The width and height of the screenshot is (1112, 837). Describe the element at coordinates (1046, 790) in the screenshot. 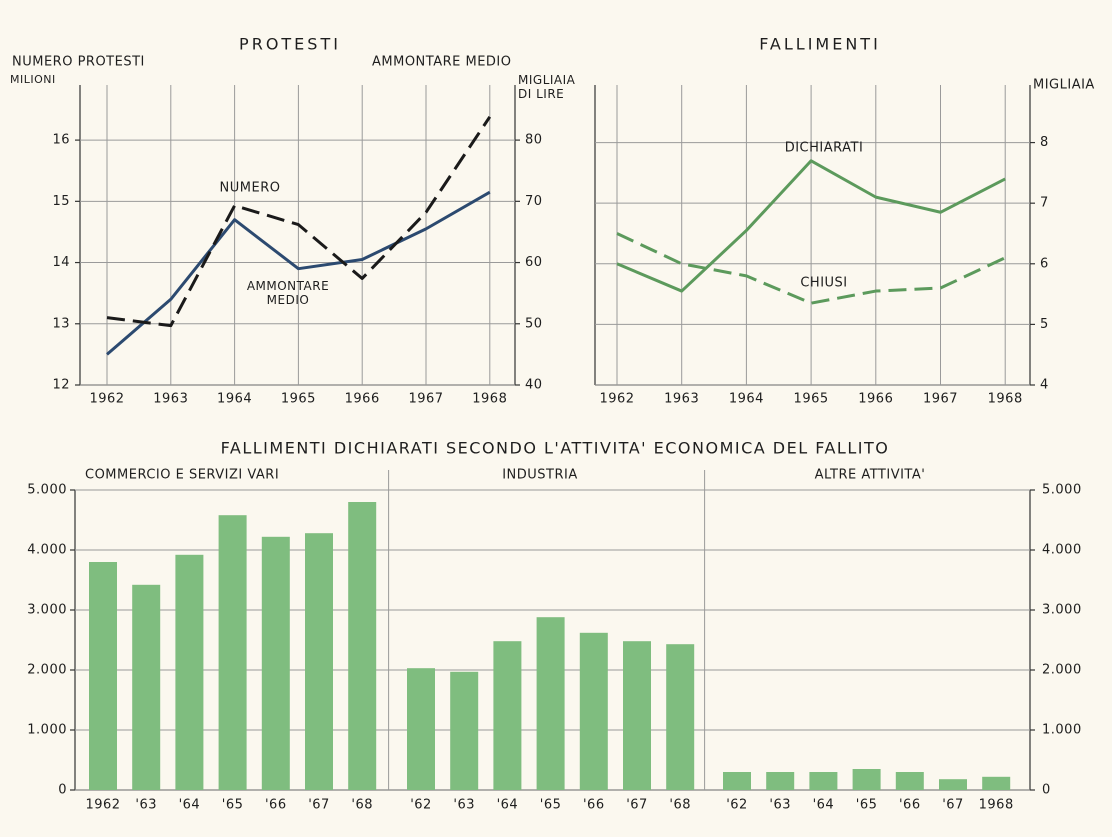

I see `y2-tick-label: 0` at that location.